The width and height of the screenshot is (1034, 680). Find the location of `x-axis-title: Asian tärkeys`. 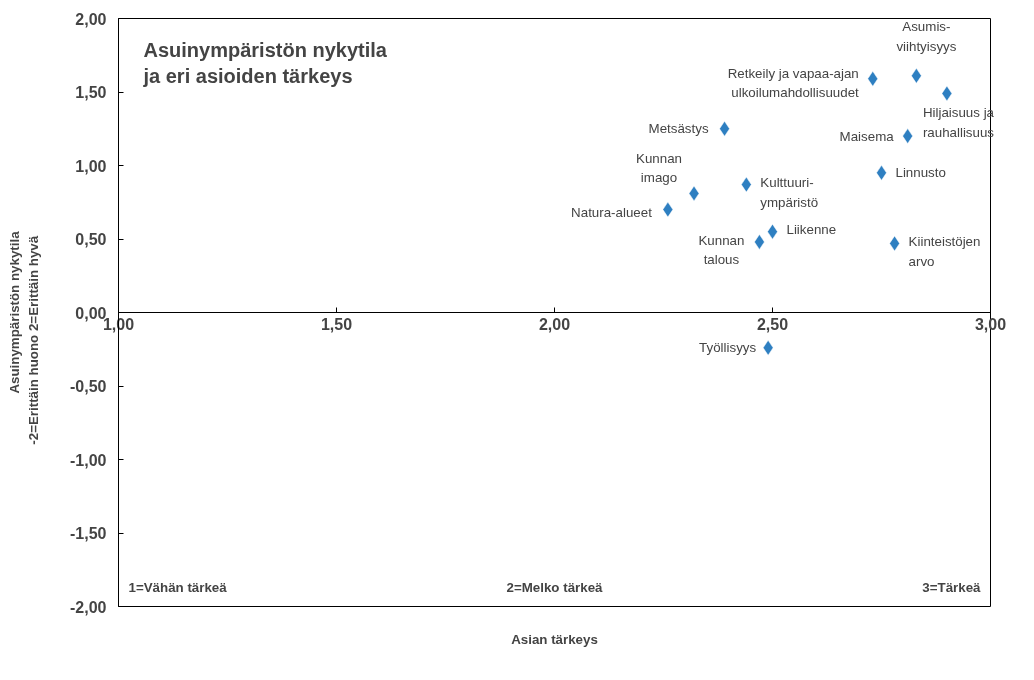

x-axis-title: Asian tärkeys is located at coordinates (554, 639).